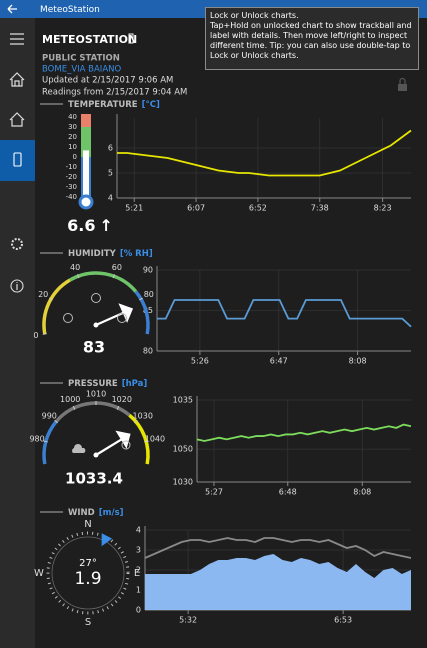  What do you see at coordinates (402, 87) in the screenshot?
I see `lock-body` at bounding box center [402, 87].